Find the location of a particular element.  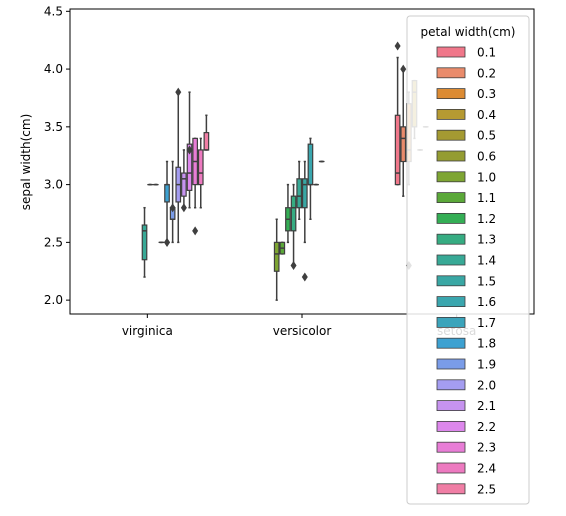

legend-label: 2.0 is located at coordinates (486, 385).